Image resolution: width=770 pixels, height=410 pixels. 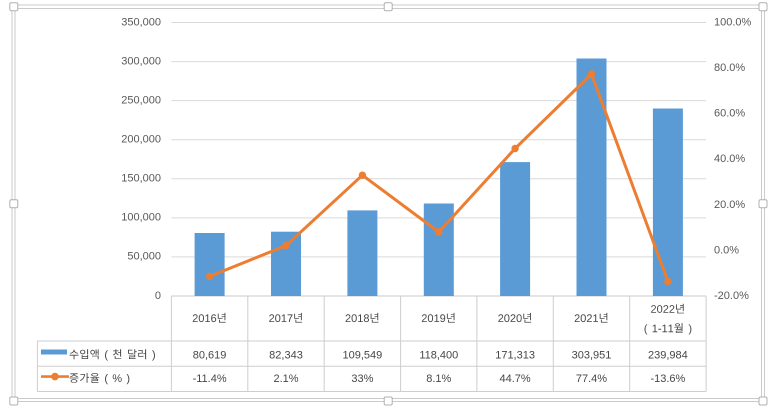 I want to click on svg-text: 250,000, so click(x=141, y=100).